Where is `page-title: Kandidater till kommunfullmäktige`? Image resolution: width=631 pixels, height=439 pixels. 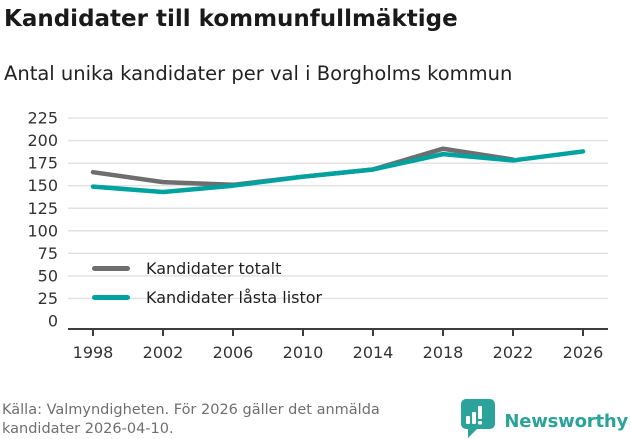
page-title: Kandidater till kommunfullmäktige is located at coordinates (231, 19).